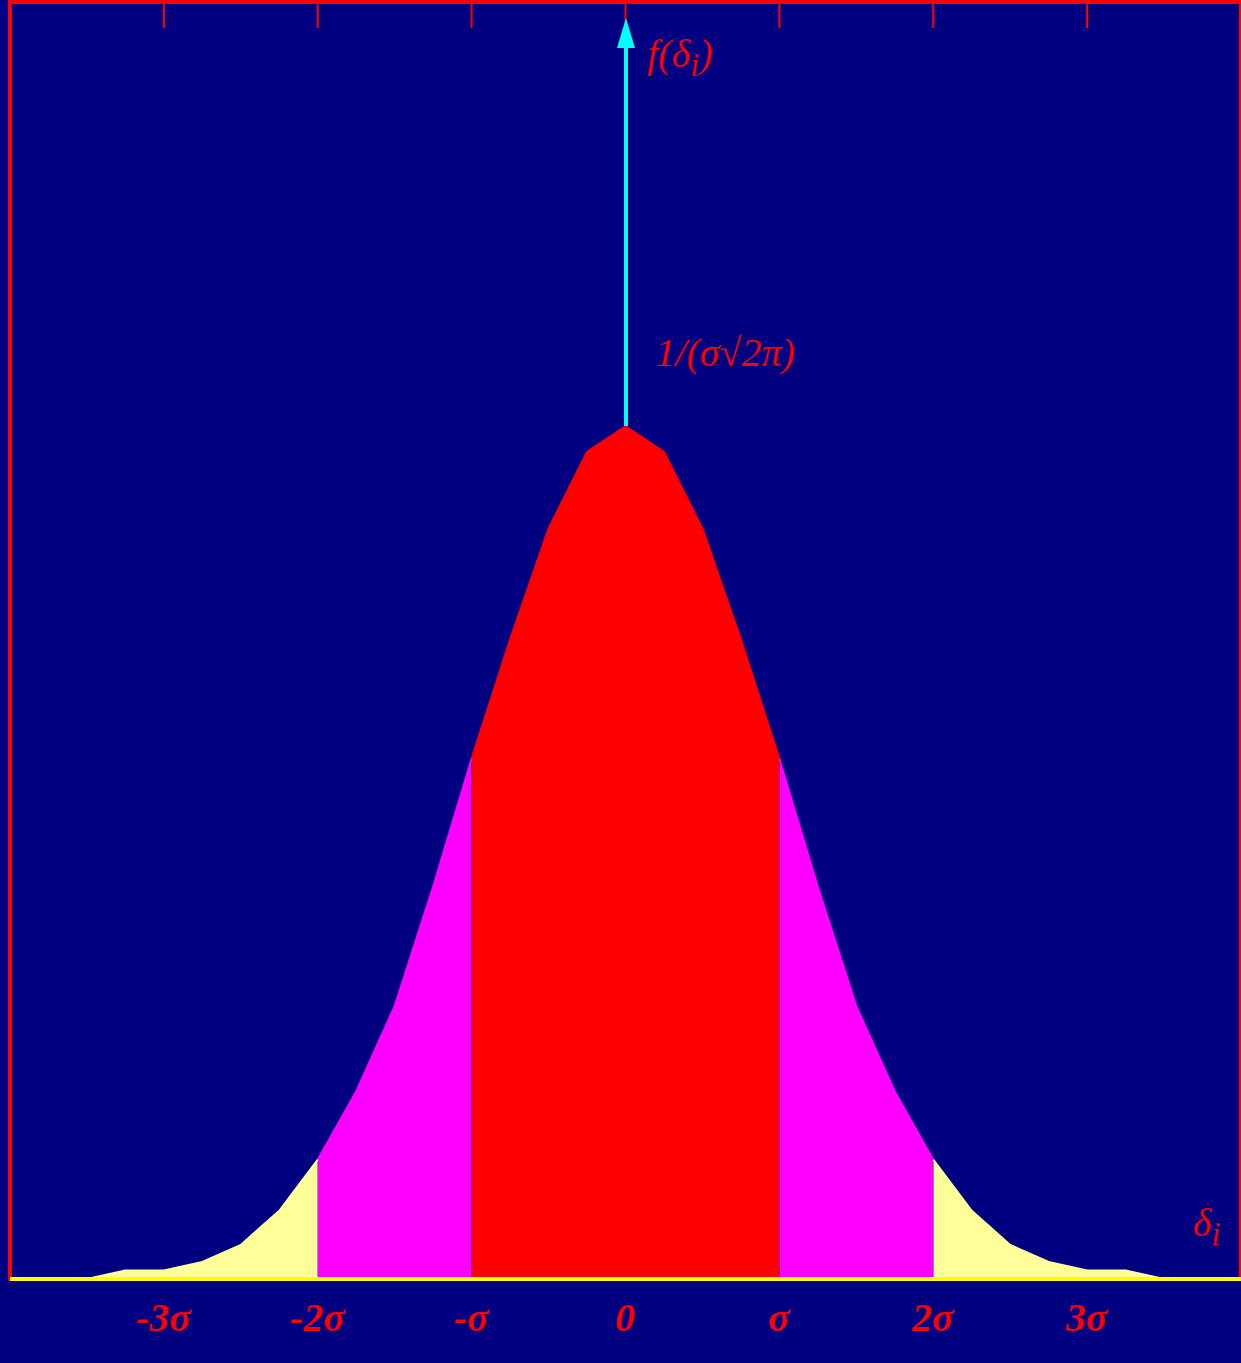  I want to click on x-tick-label: -2σ, so click(318, 1318).